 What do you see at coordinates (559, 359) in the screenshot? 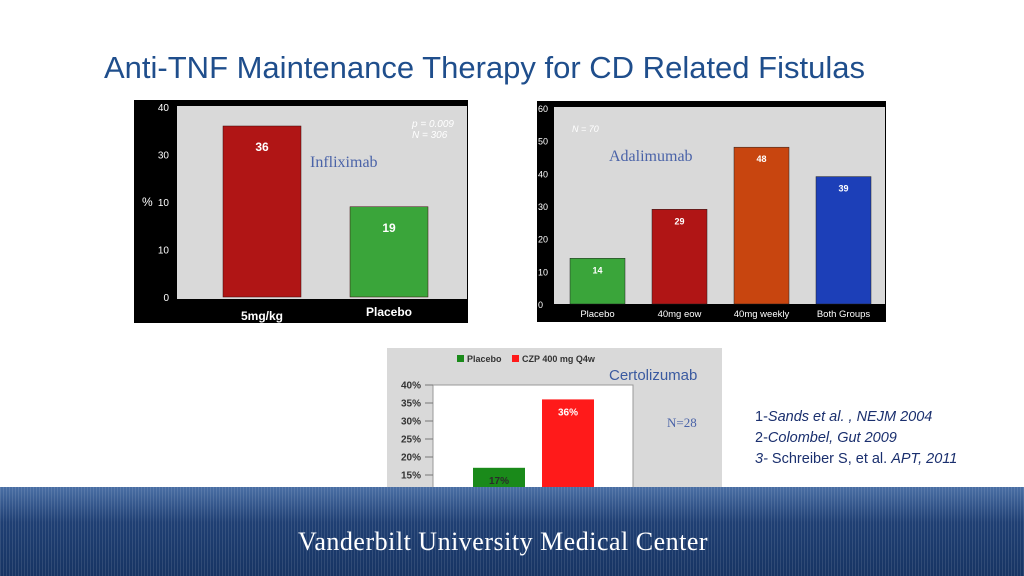
I see `legend-label-czp: CZP 400 mg Q4w` at bounding box center [559, 359].